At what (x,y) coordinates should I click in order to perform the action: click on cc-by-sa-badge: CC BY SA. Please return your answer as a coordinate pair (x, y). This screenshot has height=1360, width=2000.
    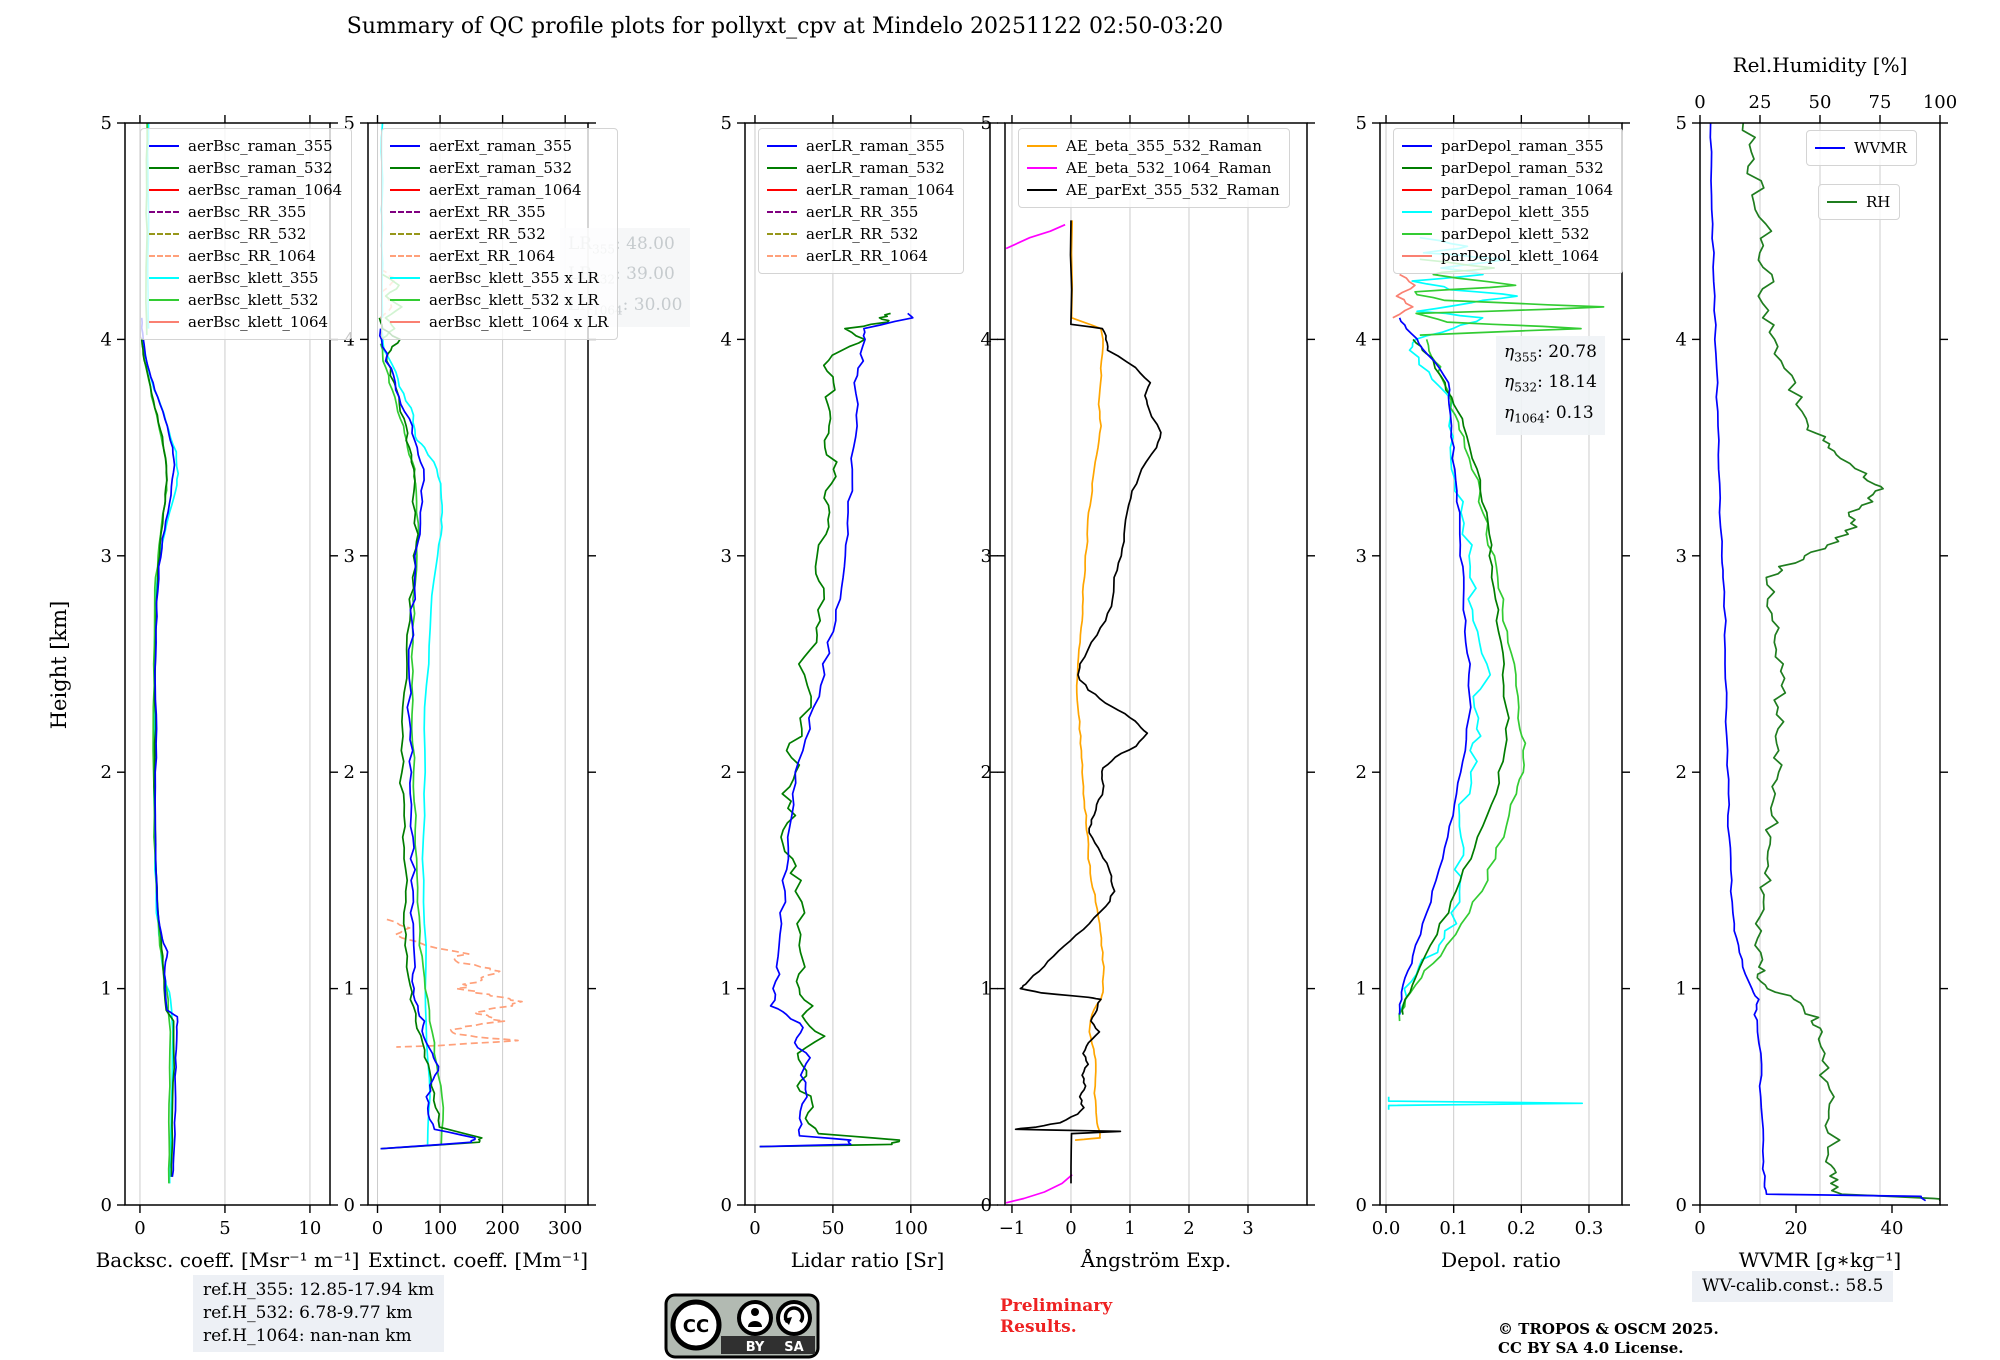
    Looking at the image, I should click on (742, 1326).